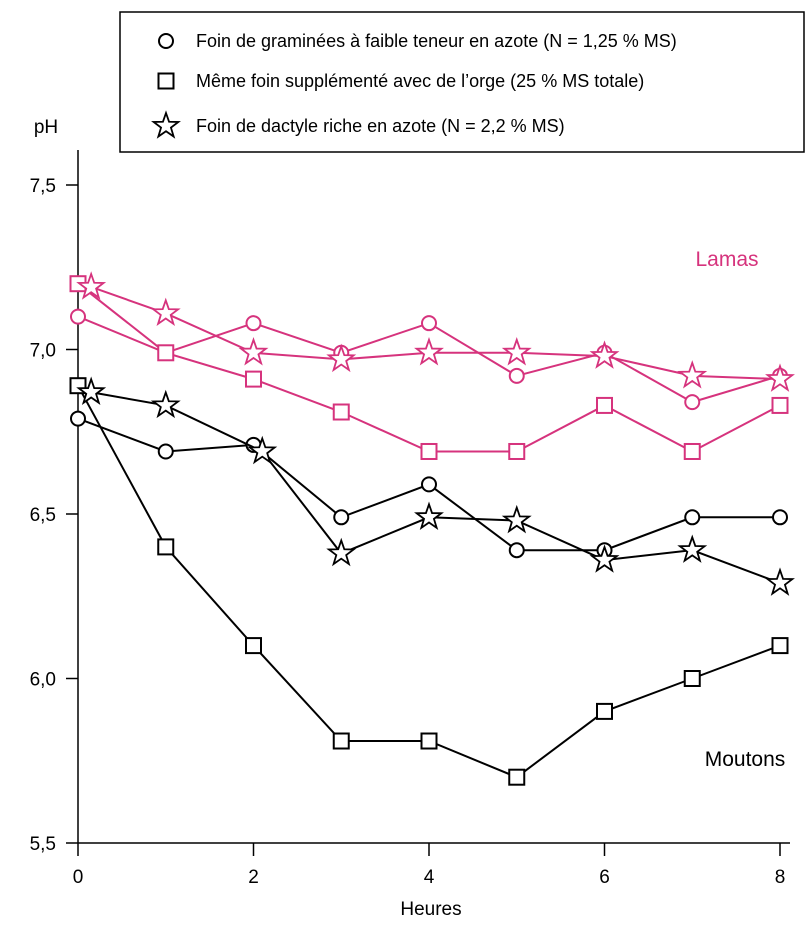 The width and height of the screenshot is (806, 932). Describe the element at coordinates (253, 877) in the screenshot. I see `x-tick-label: 2` at that location.